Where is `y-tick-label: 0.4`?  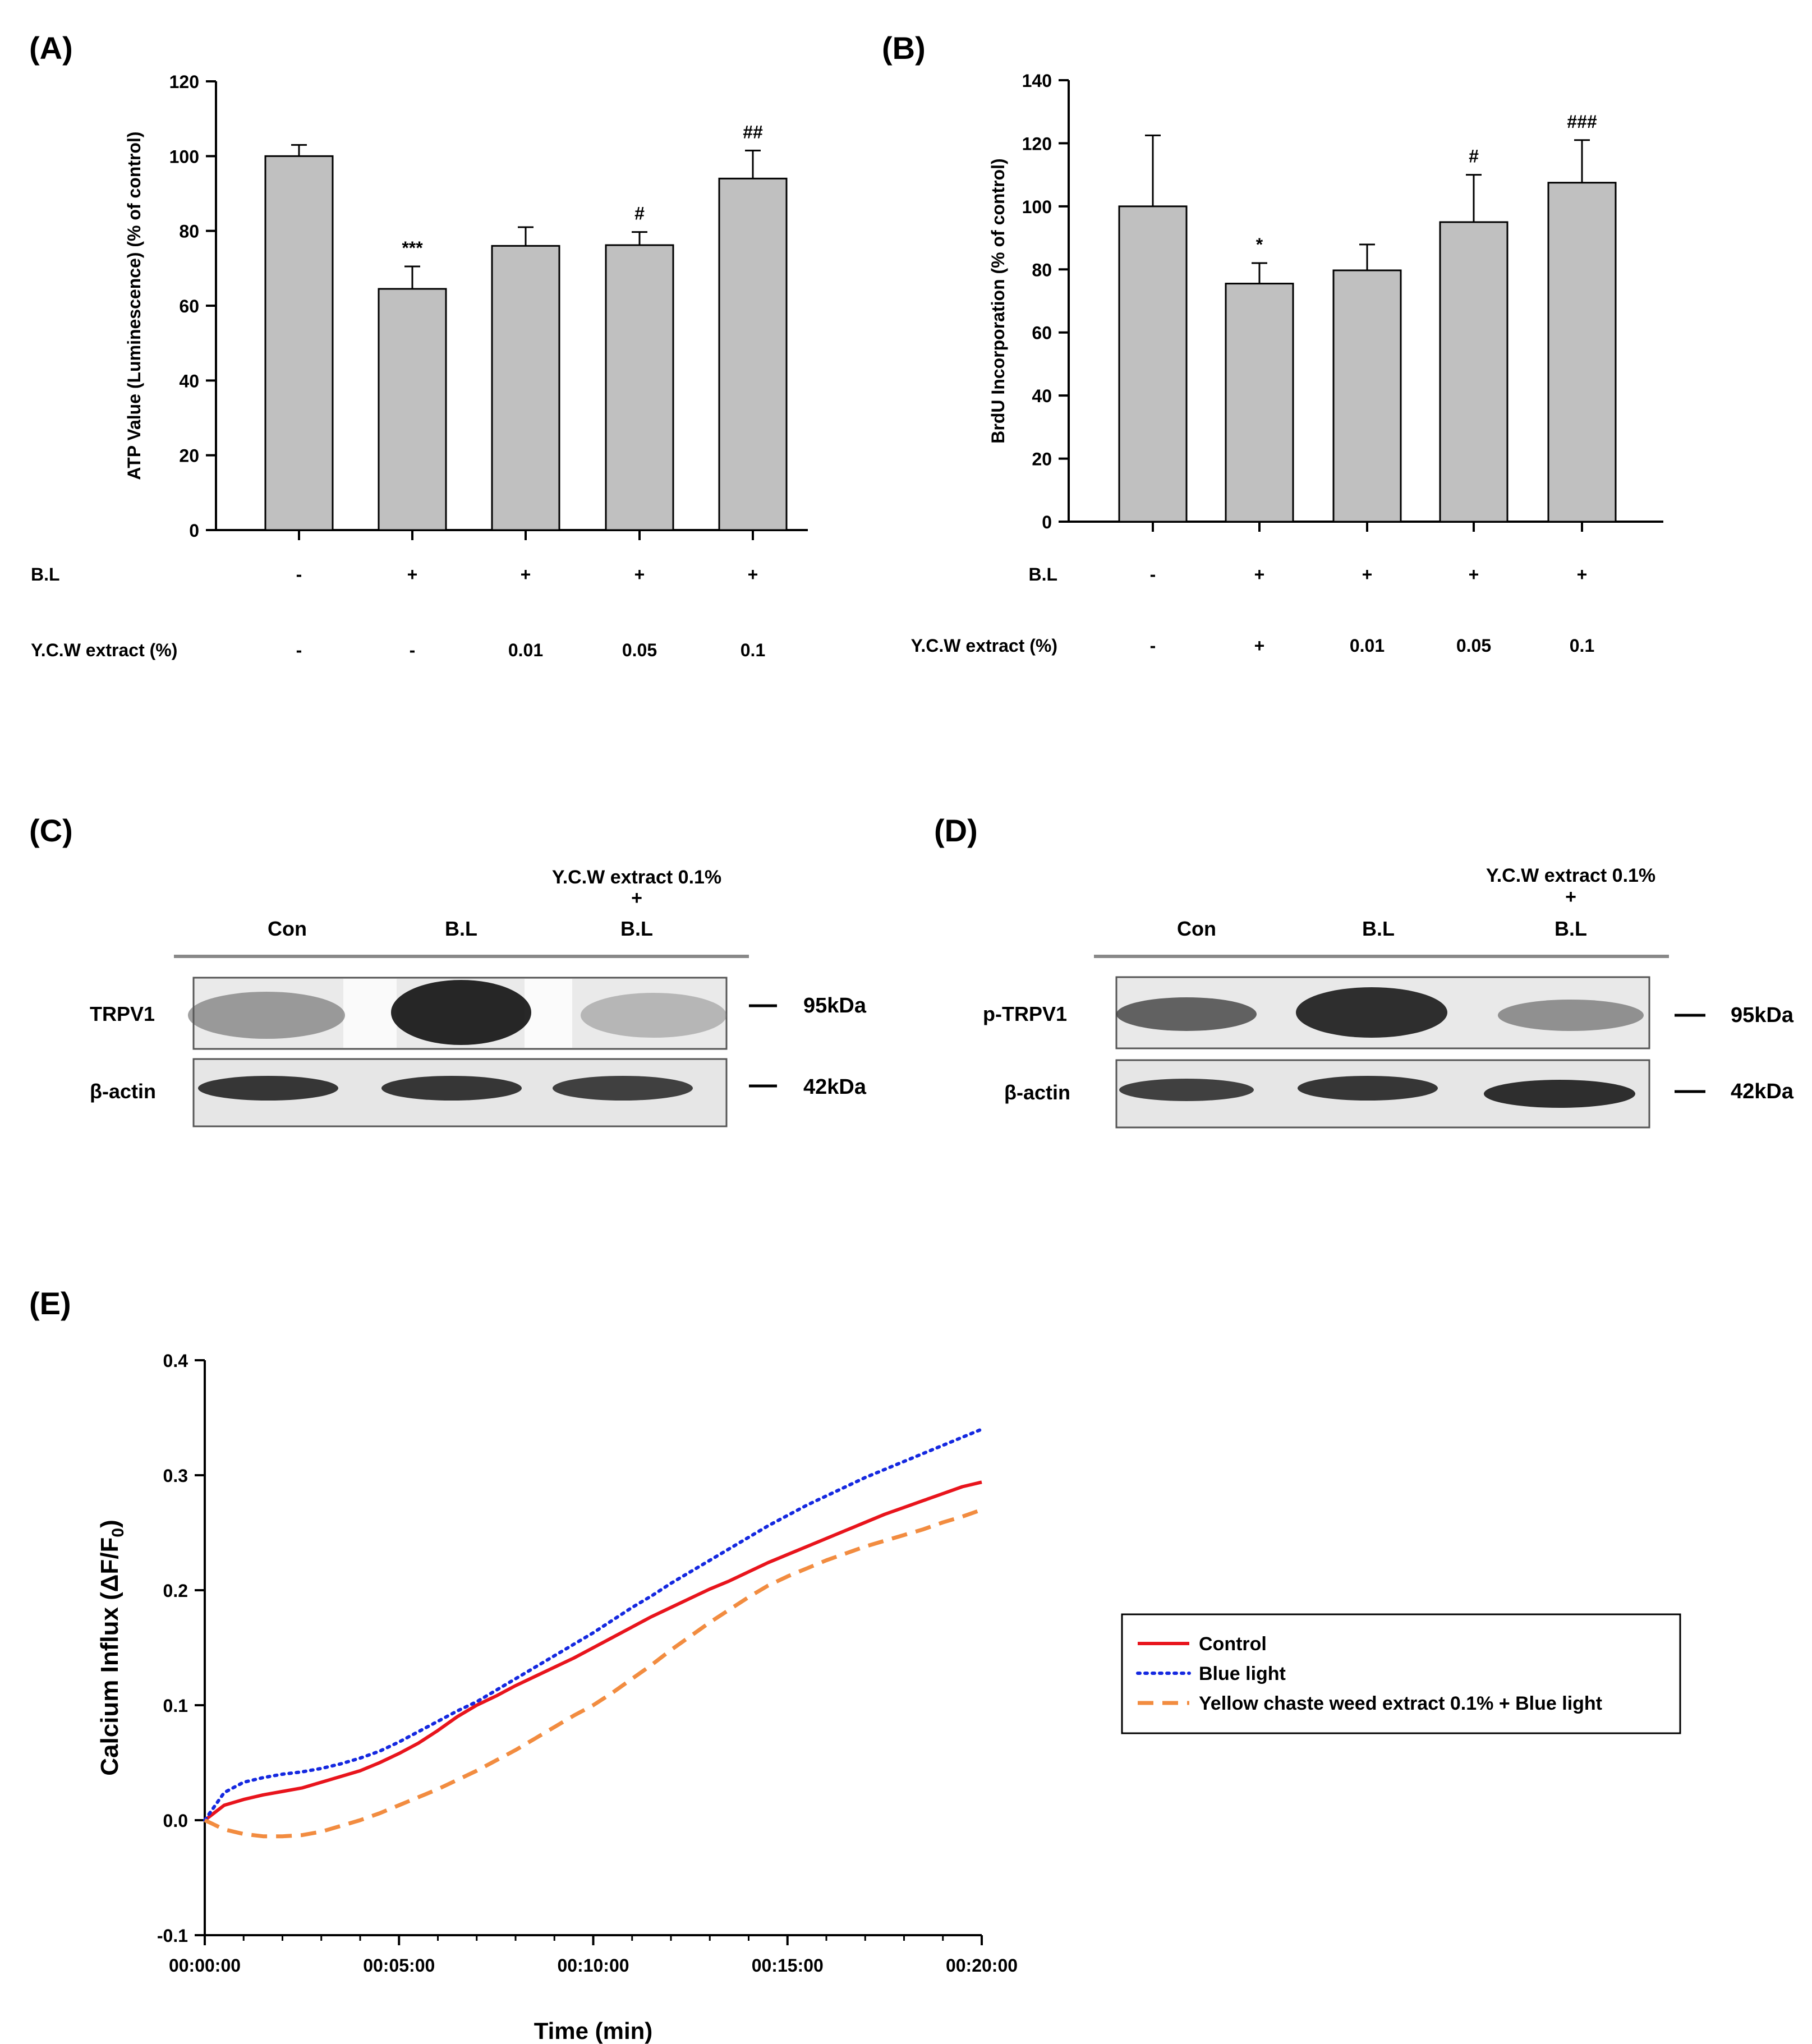 y-tick-label: 0.4 is located at coordinates (175, 1361).